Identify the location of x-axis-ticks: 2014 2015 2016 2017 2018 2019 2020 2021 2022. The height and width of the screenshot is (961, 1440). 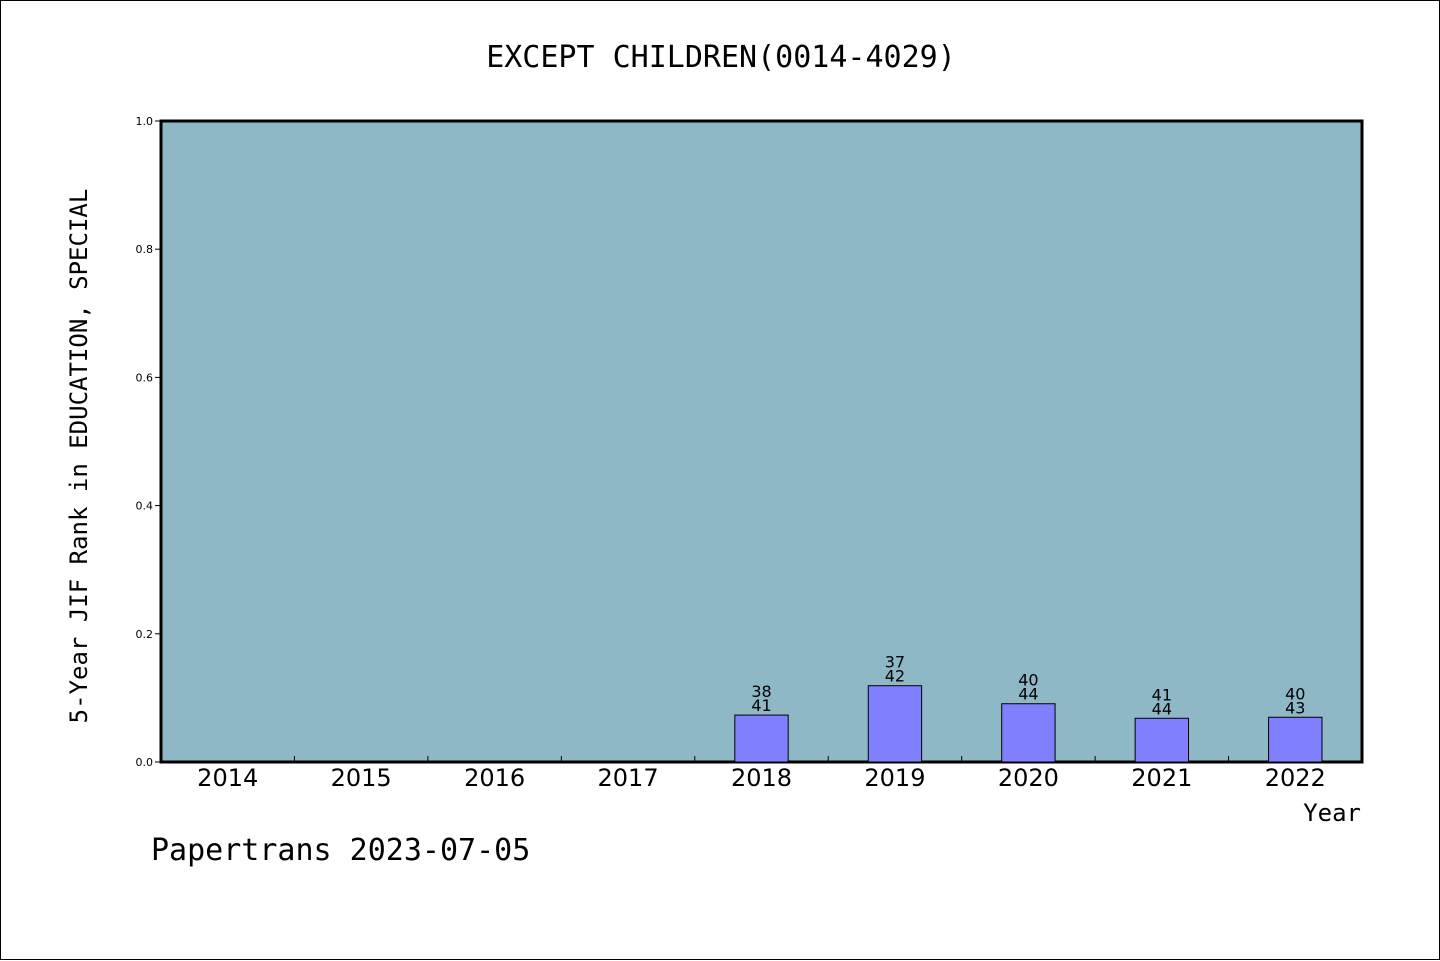
(761, 774).